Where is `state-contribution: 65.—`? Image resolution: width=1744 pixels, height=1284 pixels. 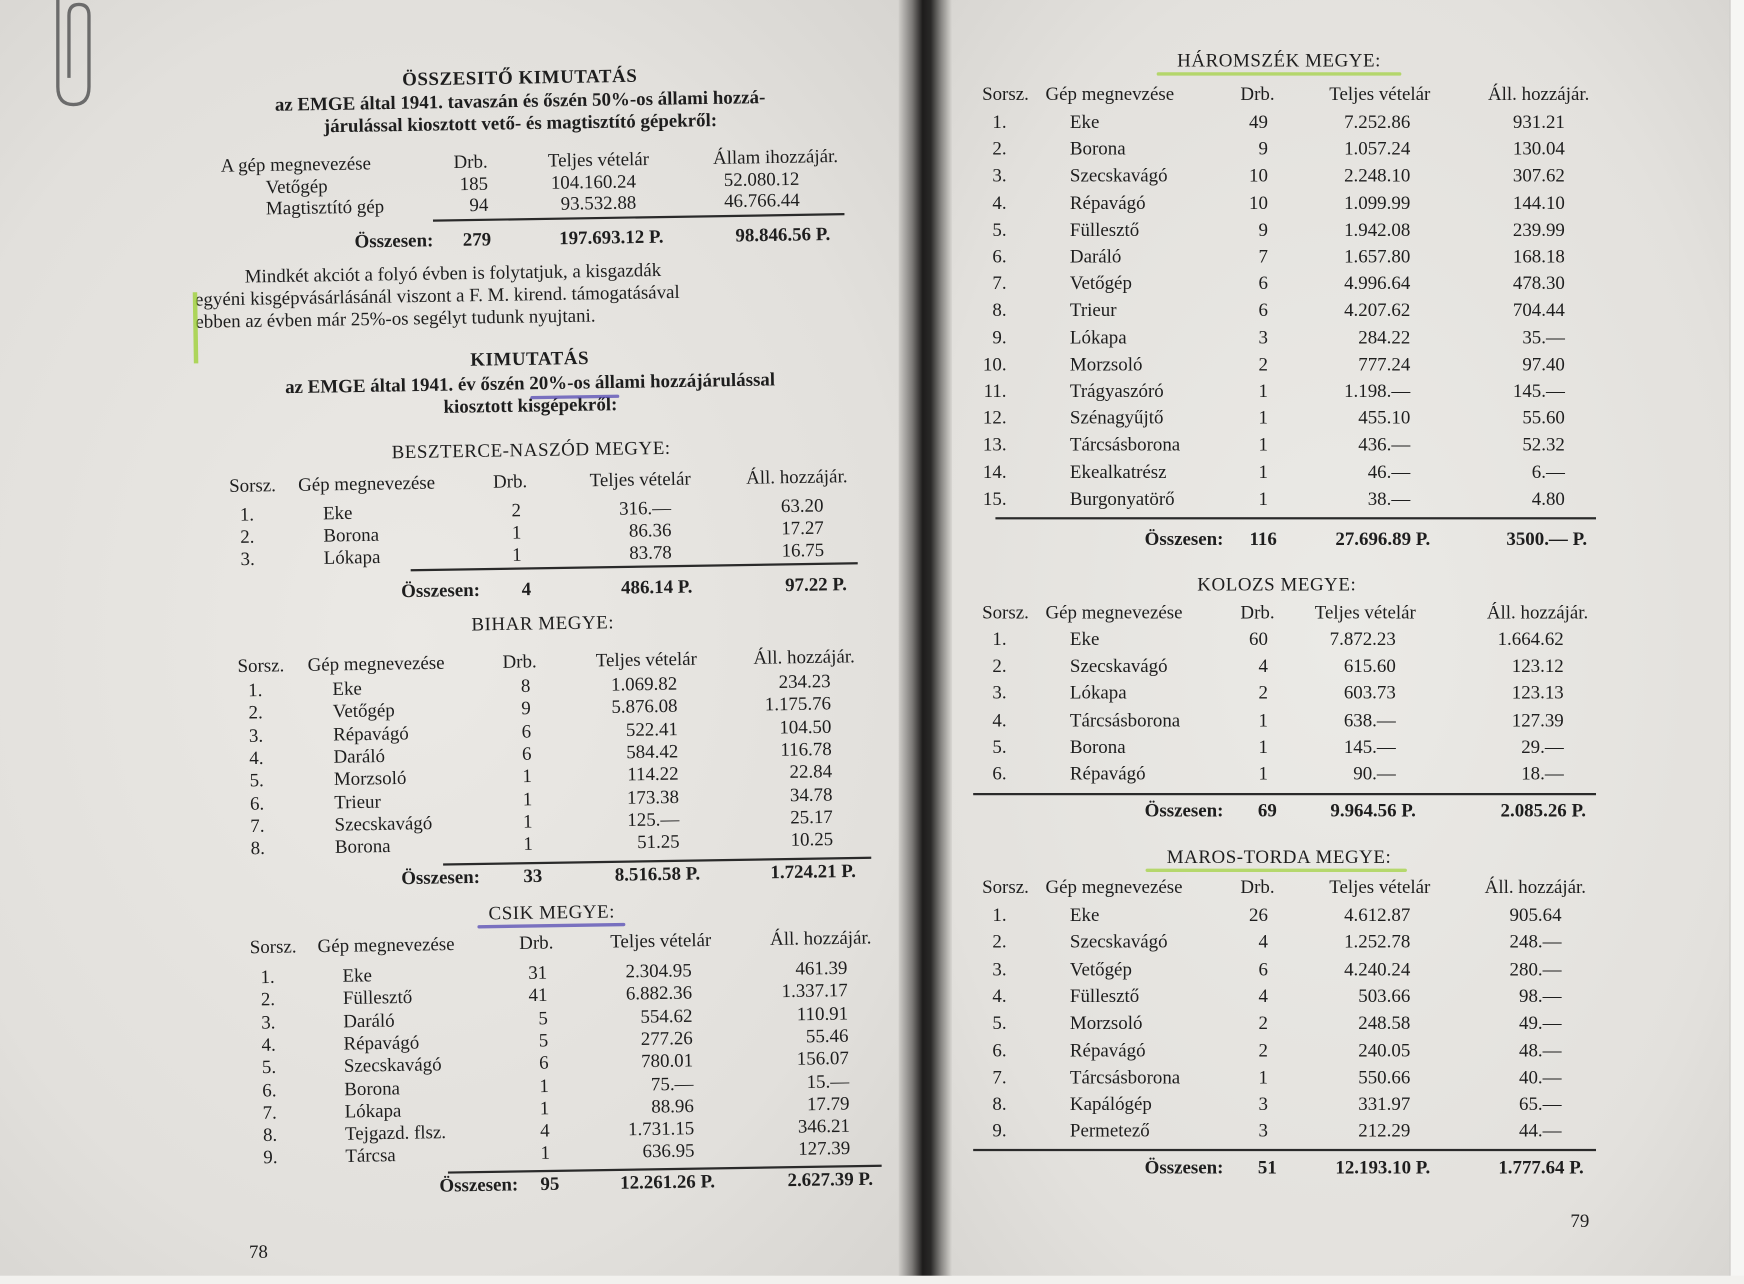
state-contribution: 65.— is located at coordinates (1540, 1104).